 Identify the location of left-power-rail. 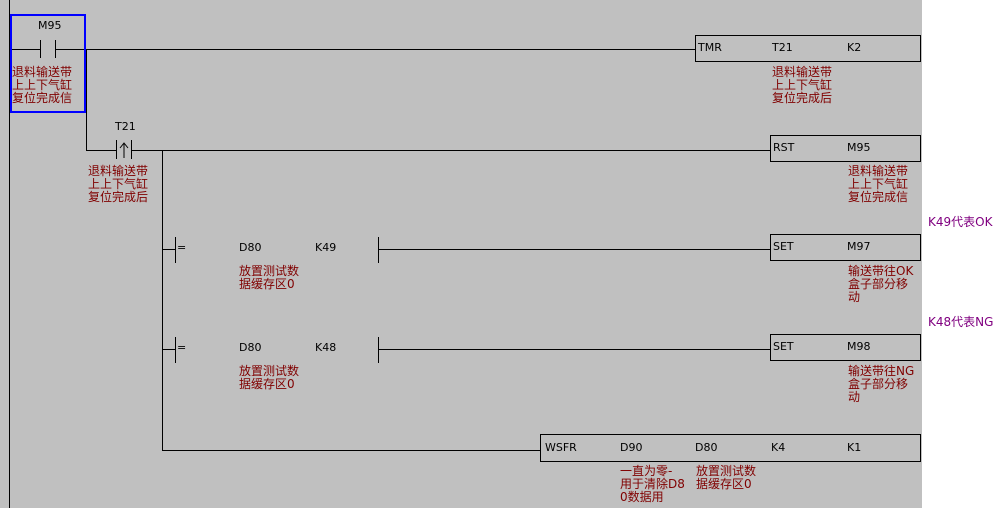
(9, 254).